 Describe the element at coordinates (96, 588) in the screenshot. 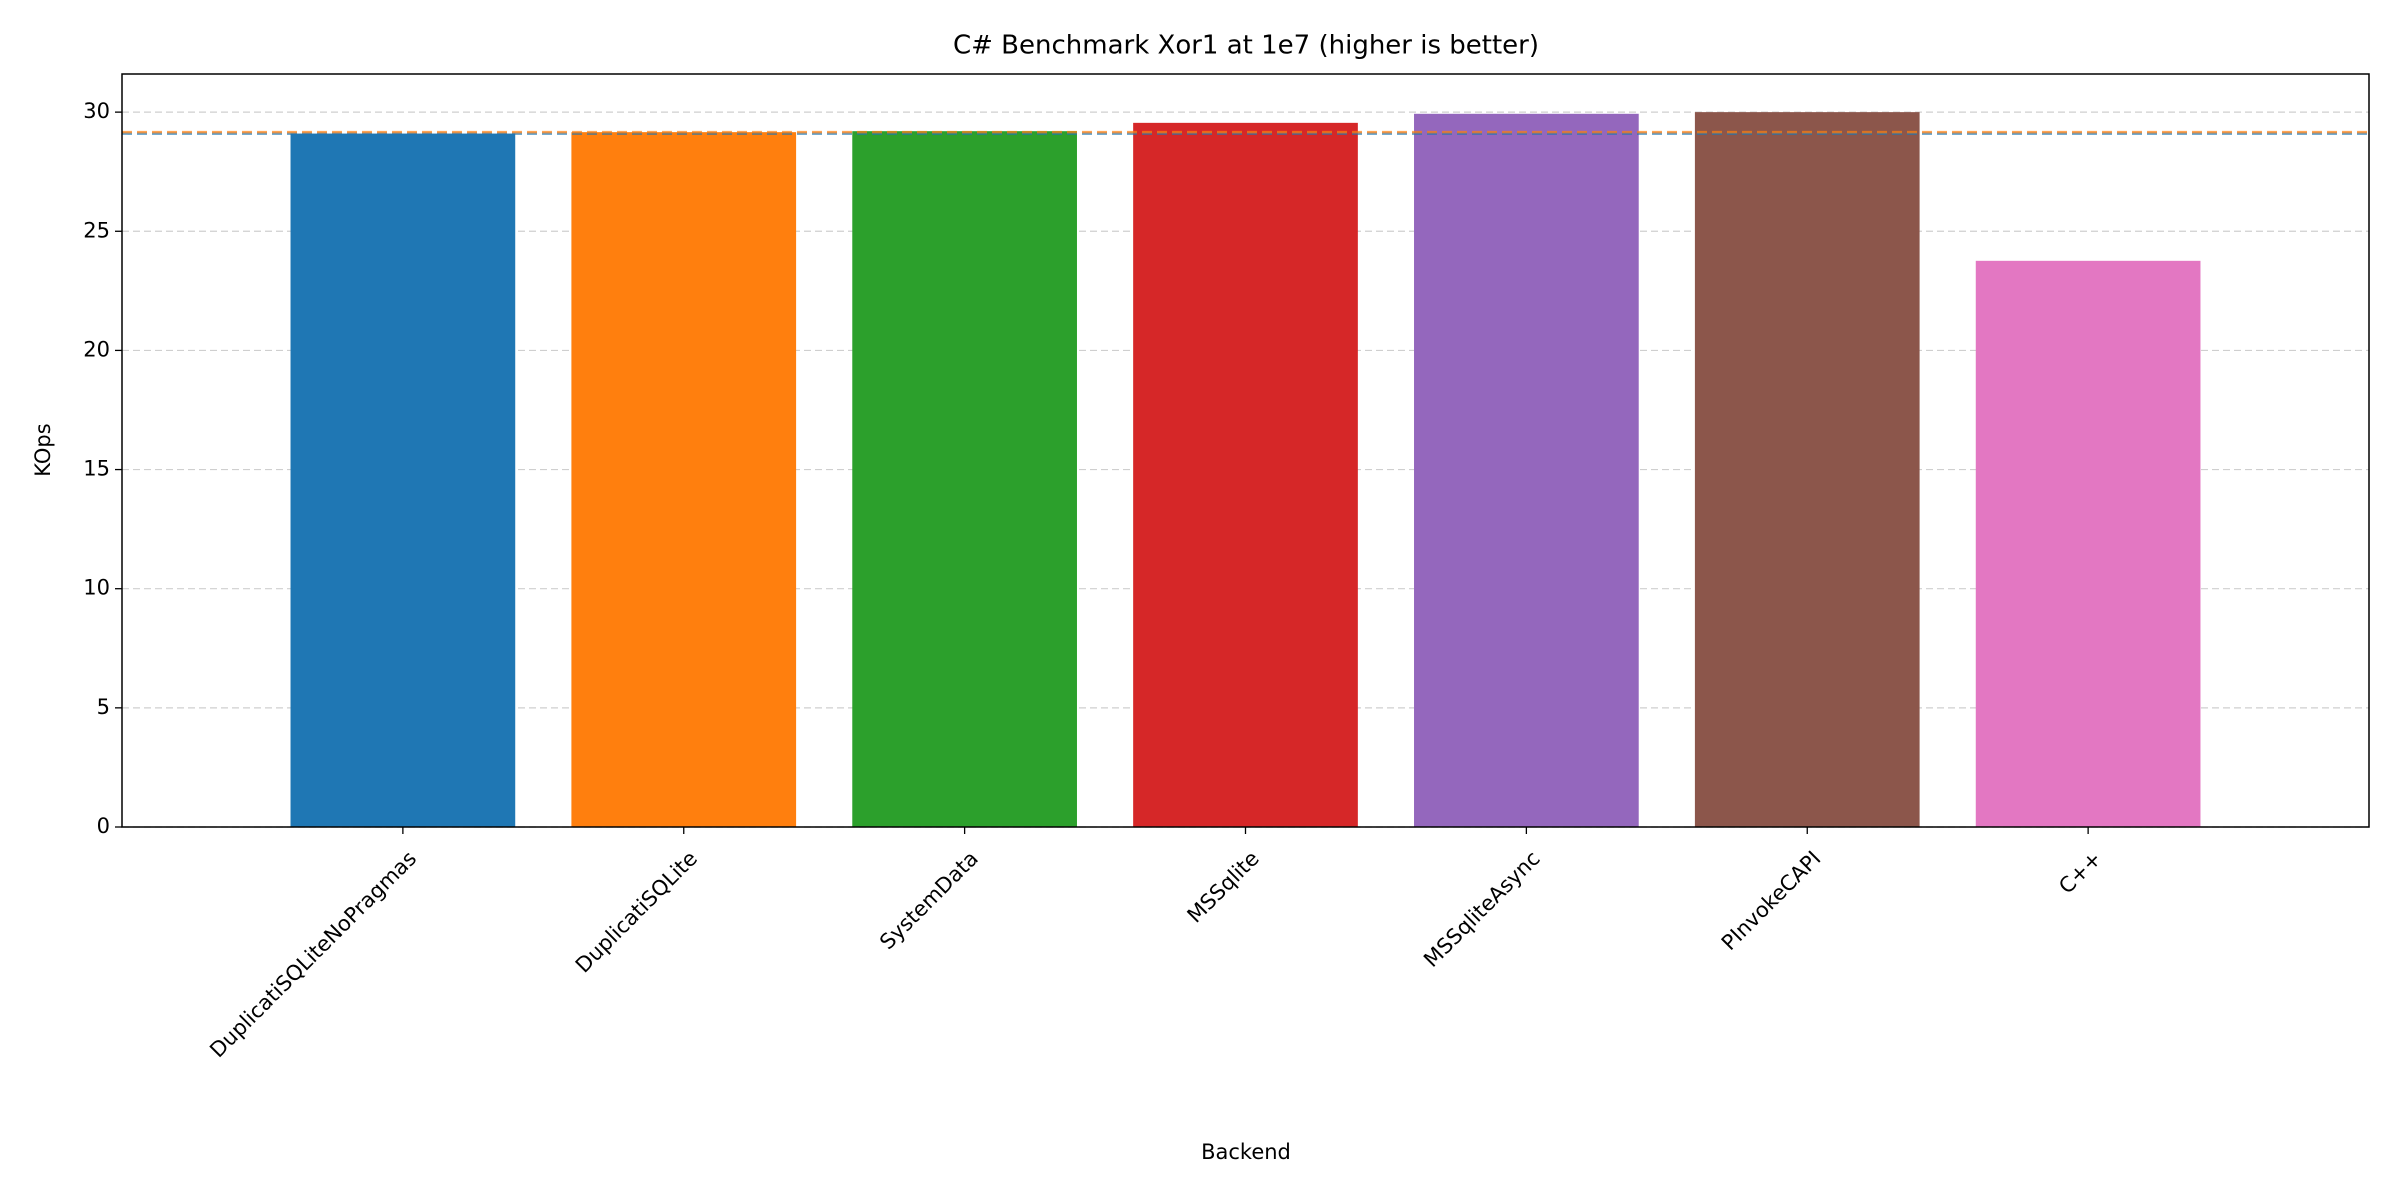

I see `y-tick-label: 10` at that location.